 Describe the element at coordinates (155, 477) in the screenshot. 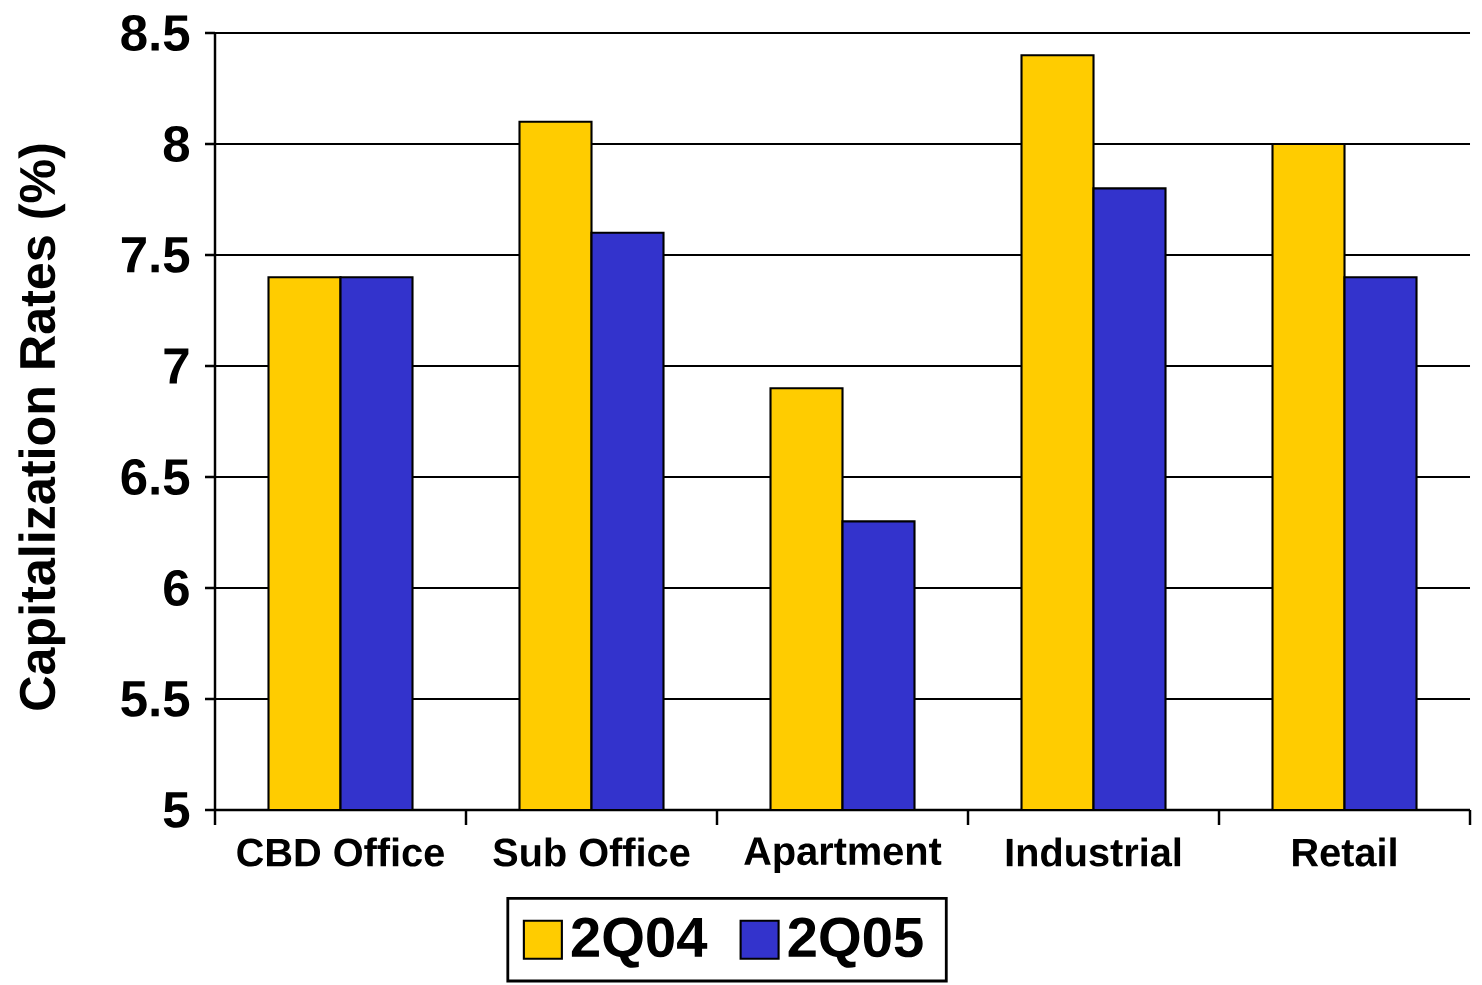

I see `y-tick-label: 6.5` at that location.